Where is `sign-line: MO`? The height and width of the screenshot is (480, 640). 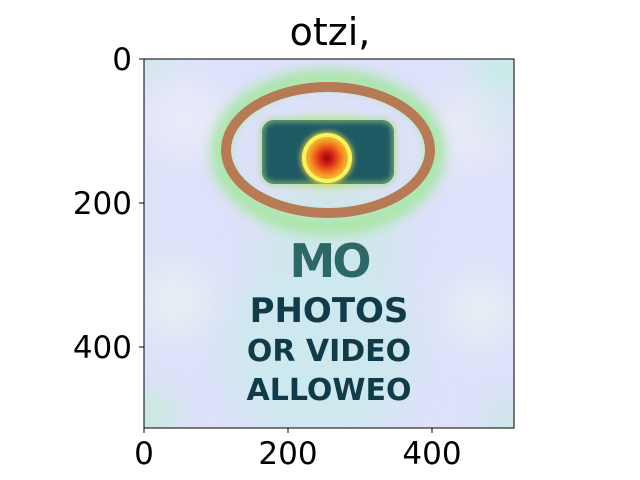 sign-line: MO is located at coordinates (330, 261).